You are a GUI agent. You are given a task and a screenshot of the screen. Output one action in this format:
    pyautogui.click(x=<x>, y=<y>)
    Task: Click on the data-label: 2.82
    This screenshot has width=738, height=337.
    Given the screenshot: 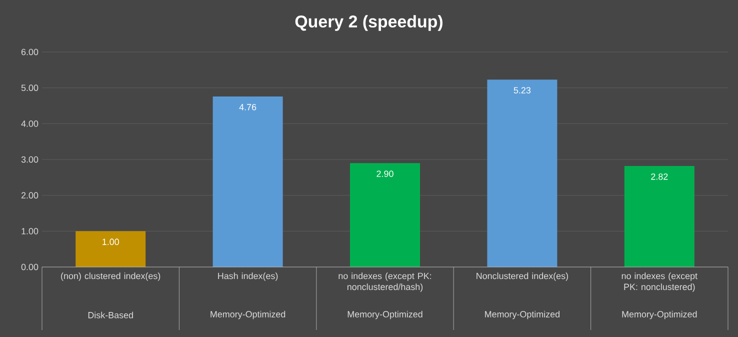 What is the action you would take?
    pyautogui.click(x=659, y=176)
    